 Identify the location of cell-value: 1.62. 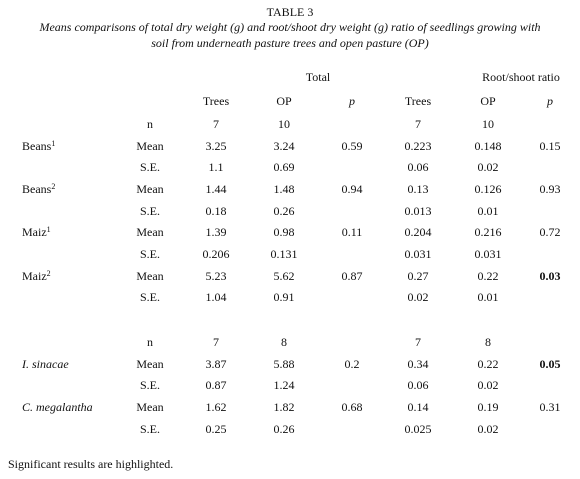
(216, 407).